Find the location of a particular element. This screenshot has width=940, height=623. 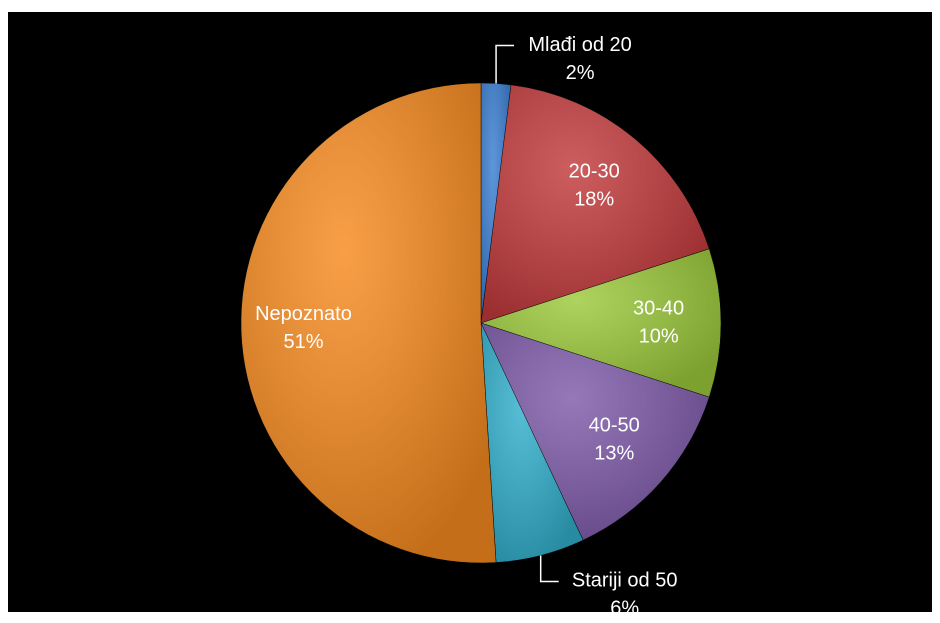

slice-label: Nepoznato is located at coordinates (303, 314).